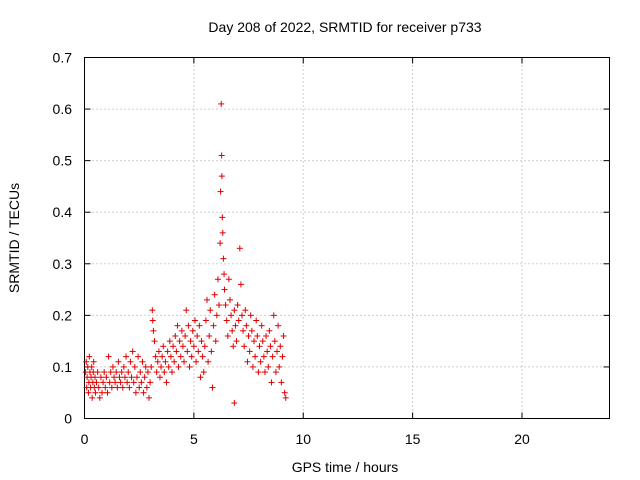  What do you see at coordinates (63, 367) in the screenshot?
I see `y-tick-label: 0.1` at bounding box center [63, 367].